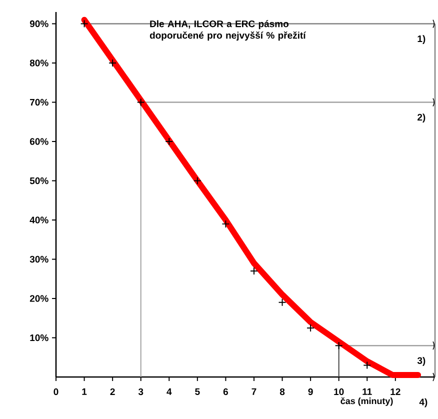  What do you see at coordinates (421, 361) in the screenshot?
I see `annotation: 3)` at bounding box center [421, 361].